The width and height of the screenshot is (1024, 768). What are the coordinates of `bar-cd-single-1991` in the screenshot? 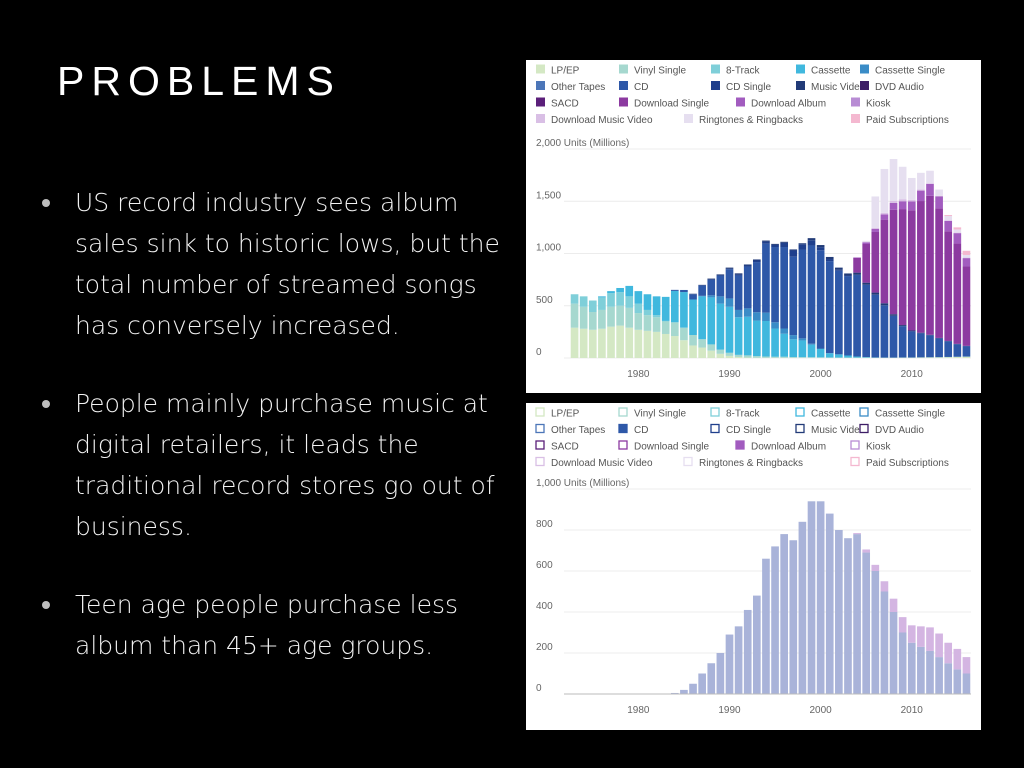 It's located at (738, 275).